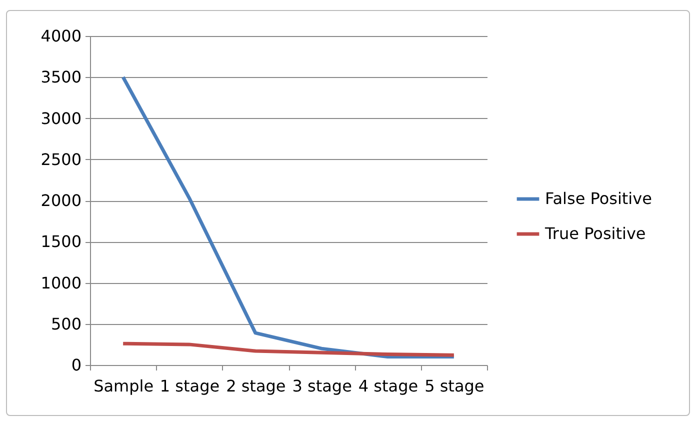 The width and height of the screenshot is (698, 427). Describe the element at coordinates (288, 349) in the screenshot. I see `line-series` at that location.